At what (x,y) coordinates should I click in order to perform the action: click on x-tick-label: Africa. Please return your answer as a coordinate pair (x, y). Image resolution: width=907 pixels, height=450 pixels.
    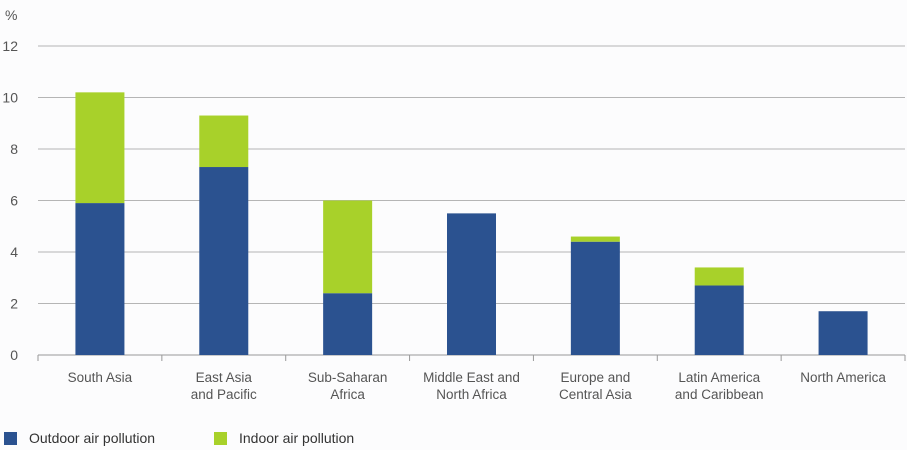
    Looking at the image, I should click on (347, 394).